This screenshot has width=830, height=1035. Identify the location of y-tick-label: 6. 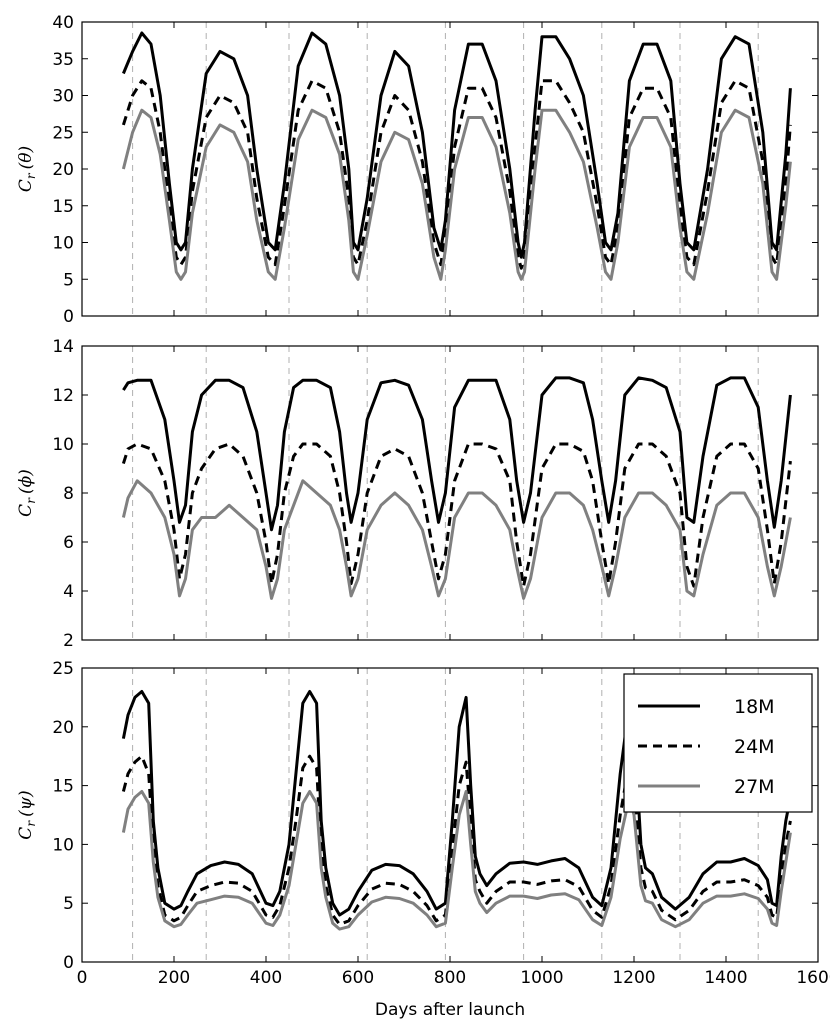
(68, 543).